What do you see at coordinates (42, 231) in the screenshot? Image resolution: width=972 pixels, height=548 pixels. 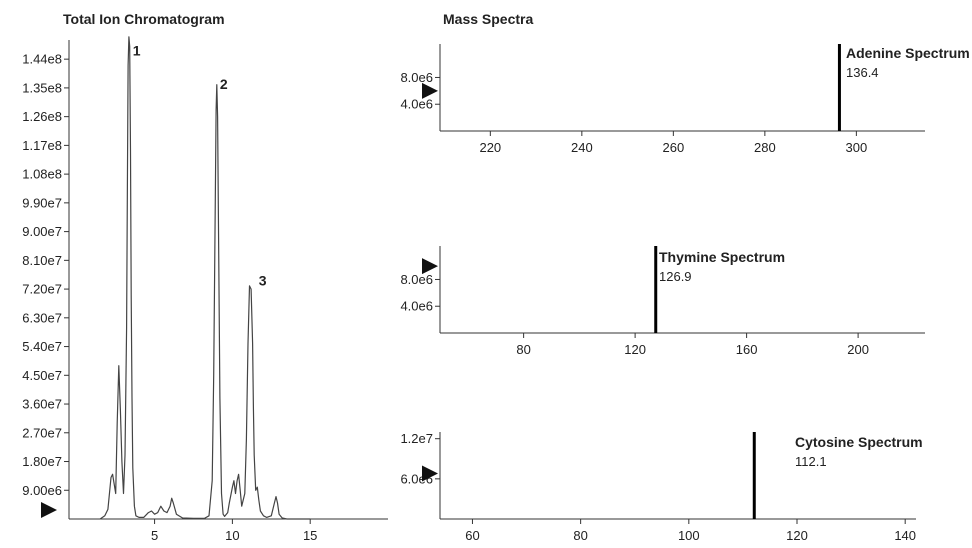 I see `tic-y-tick-label: 9.00e7` at bounding box center [42, 231].